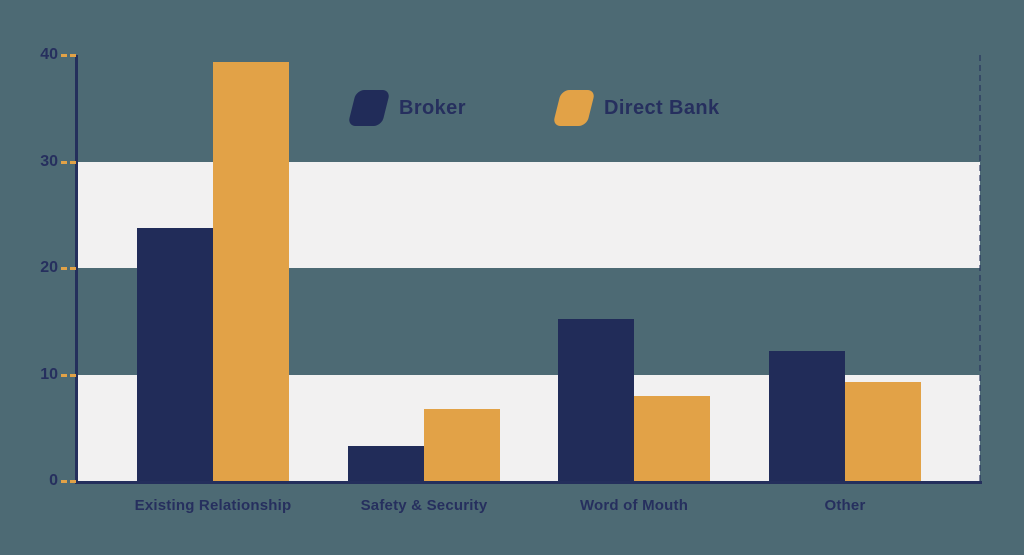 Image resolution: width=1024 pixels, height=555 pixels. Describe the element at coordinates (662, 108) in the screenshot. I see `legend-label-direct-bank: Direct Bank` at that location.